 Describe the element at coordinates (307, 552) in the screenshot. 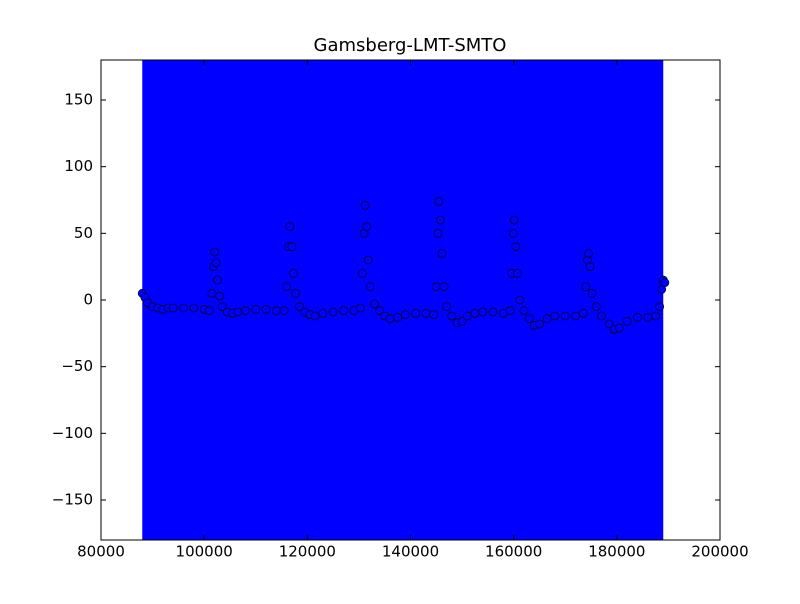

I see `x-tick-label: 120000` at that location.